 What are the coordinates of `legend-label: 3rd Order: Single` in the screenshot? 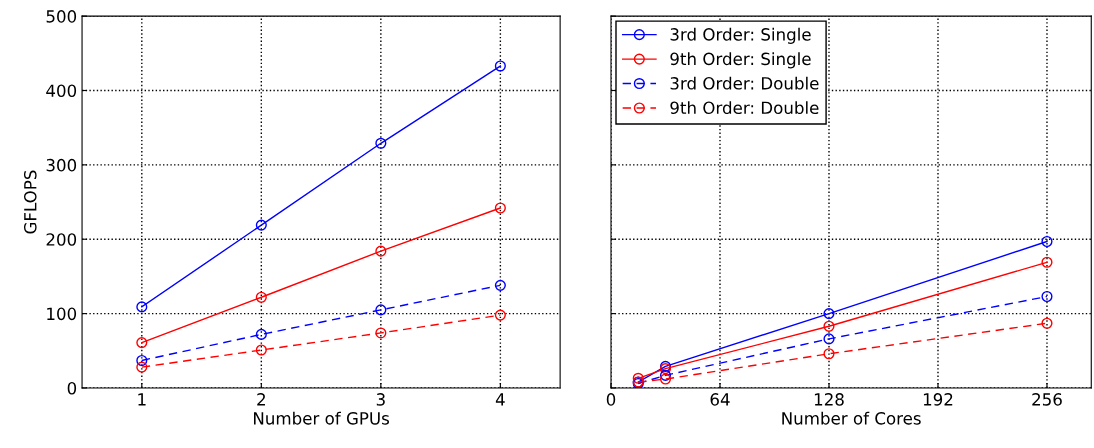 It's located at (740, 35).